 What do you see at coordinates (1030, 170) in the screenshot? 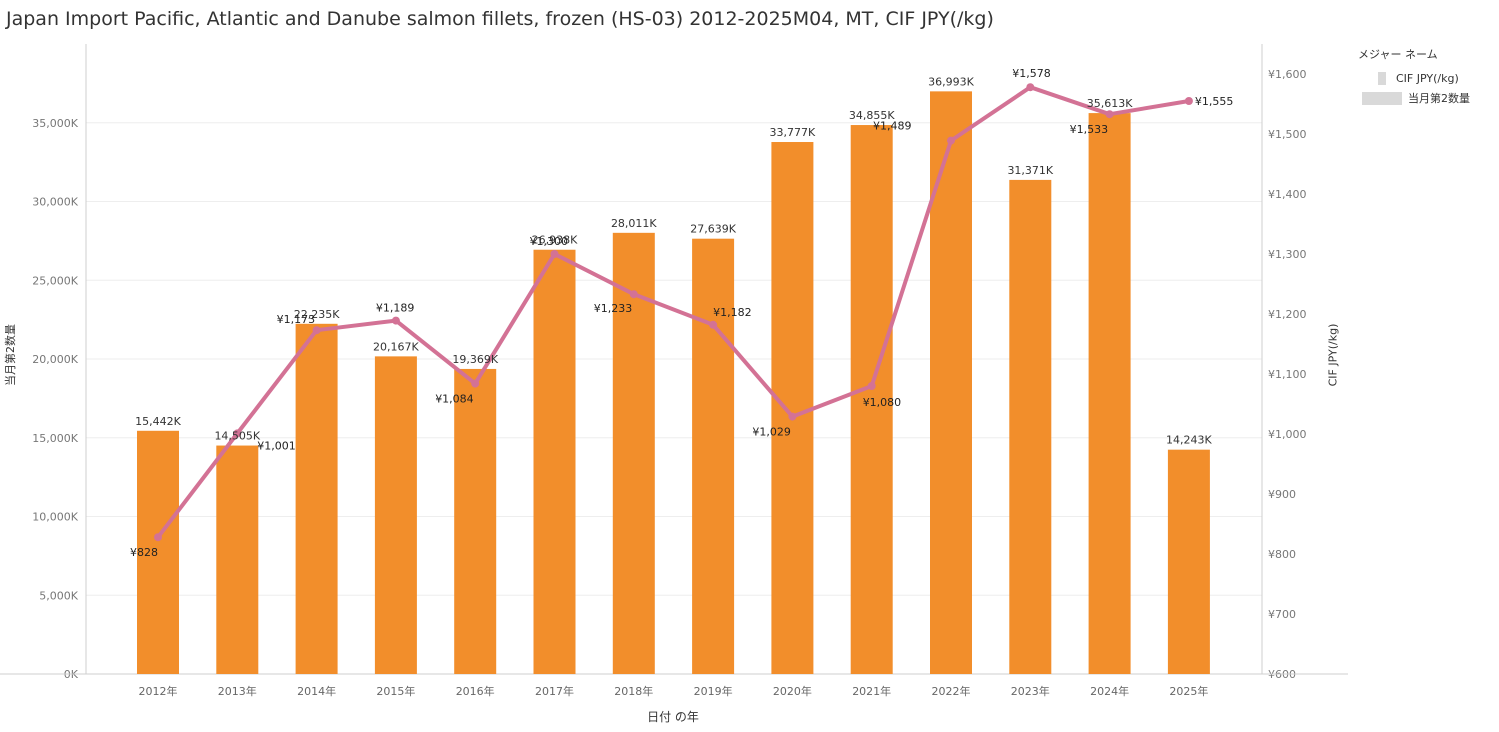
I see `bar-value-label: 31,371K` at bounding box center [1030, 170].